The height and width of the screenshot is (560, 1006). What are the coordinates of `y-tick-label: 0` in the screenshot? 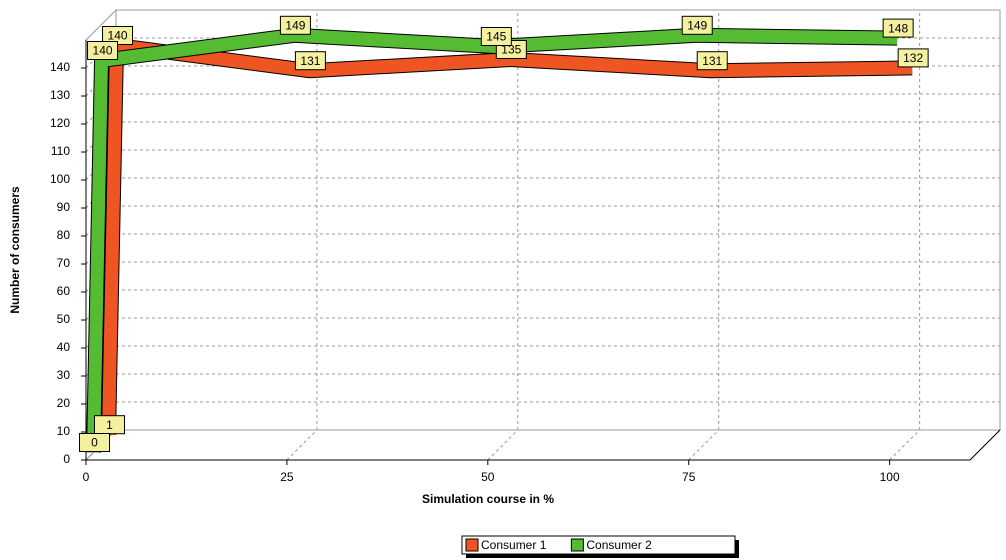 It's located at (66, 459).